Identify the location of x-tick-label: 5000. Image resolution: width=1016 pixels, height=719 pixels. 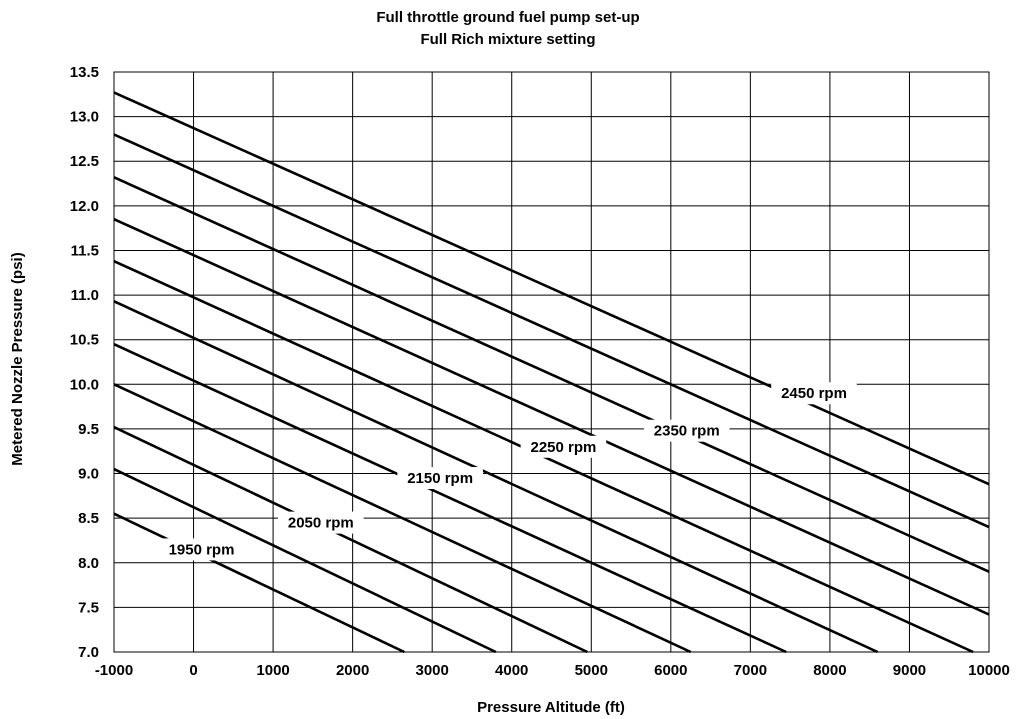
(591, 670).